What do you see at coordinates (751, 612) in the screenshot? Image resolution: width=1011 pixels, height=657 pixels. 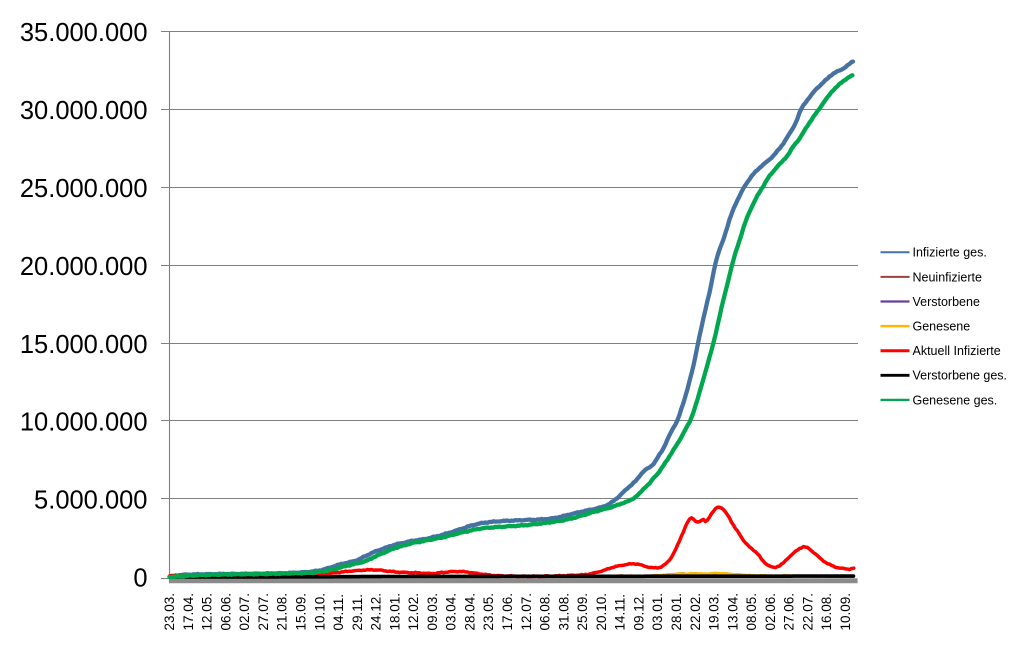 I see `svg-text: 08.05.` at bounding box center [751, 612].